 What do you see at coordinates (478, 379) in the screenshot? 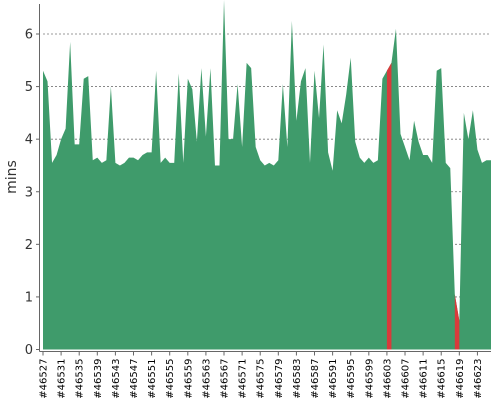
I see `x-tick-label: #46623` at bounding box center [478, 379].